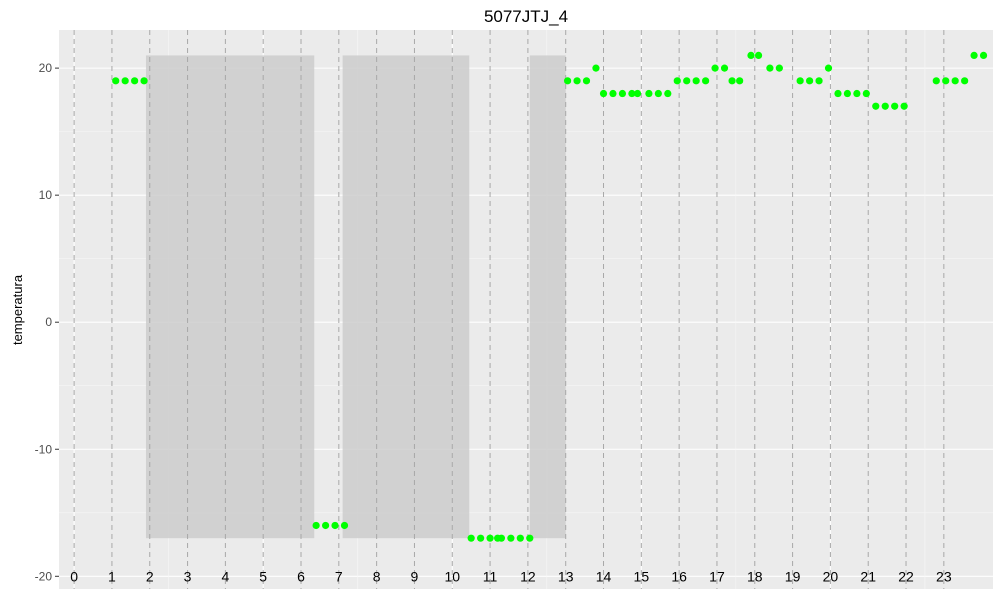  Describe the element at coordinates (793, 576) in the screenshot. I see `hour-label: 19` at that location.